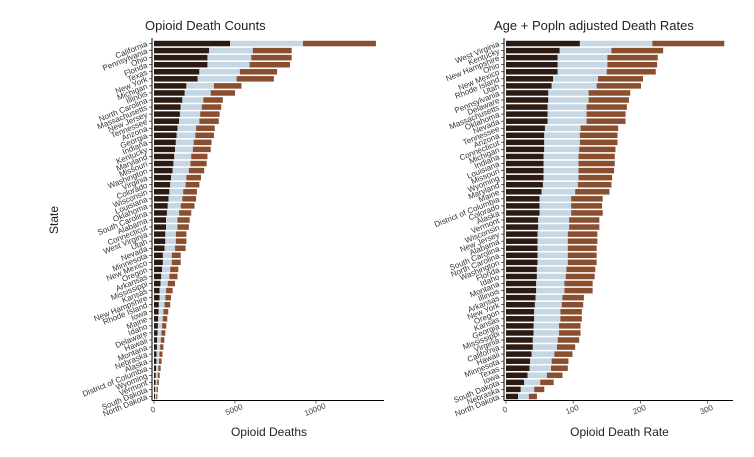 This screenshot has width=754, height=457. I want to click on y-axis-title: State, so click(54, 220).